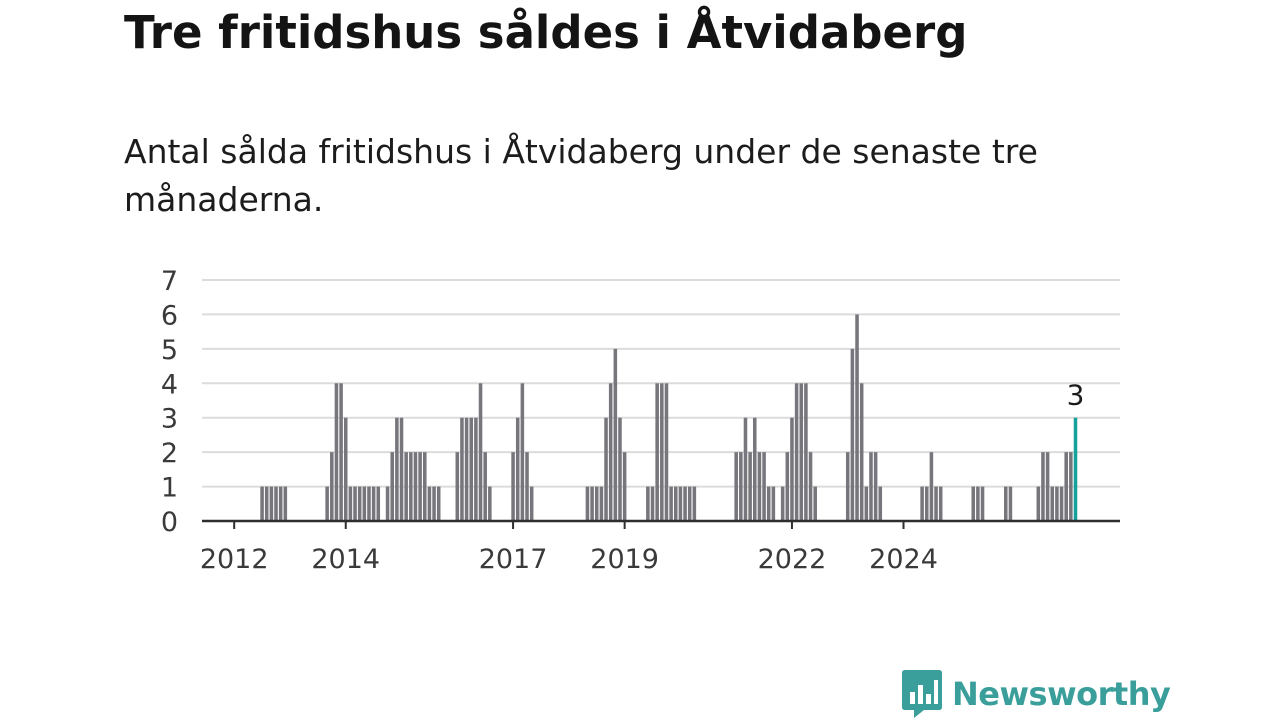  Describe the element at coordinates (922, 694) in the screenshot. I see `newsworthy-logo-icon` at that location.